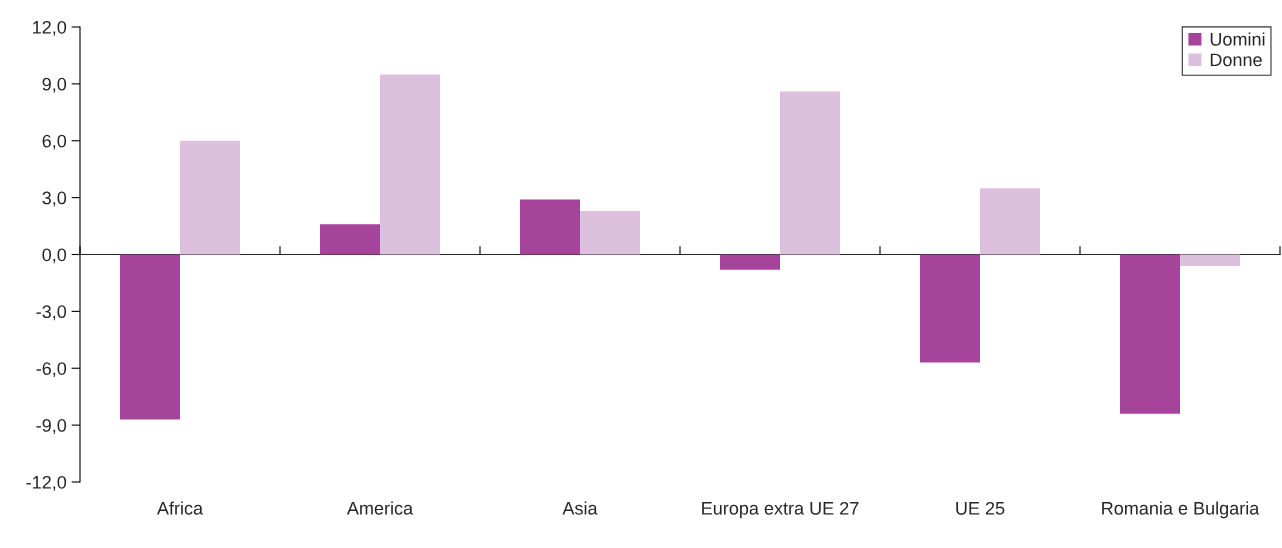  I want to click on y-tick-label: 6,0, so click(54, 142).